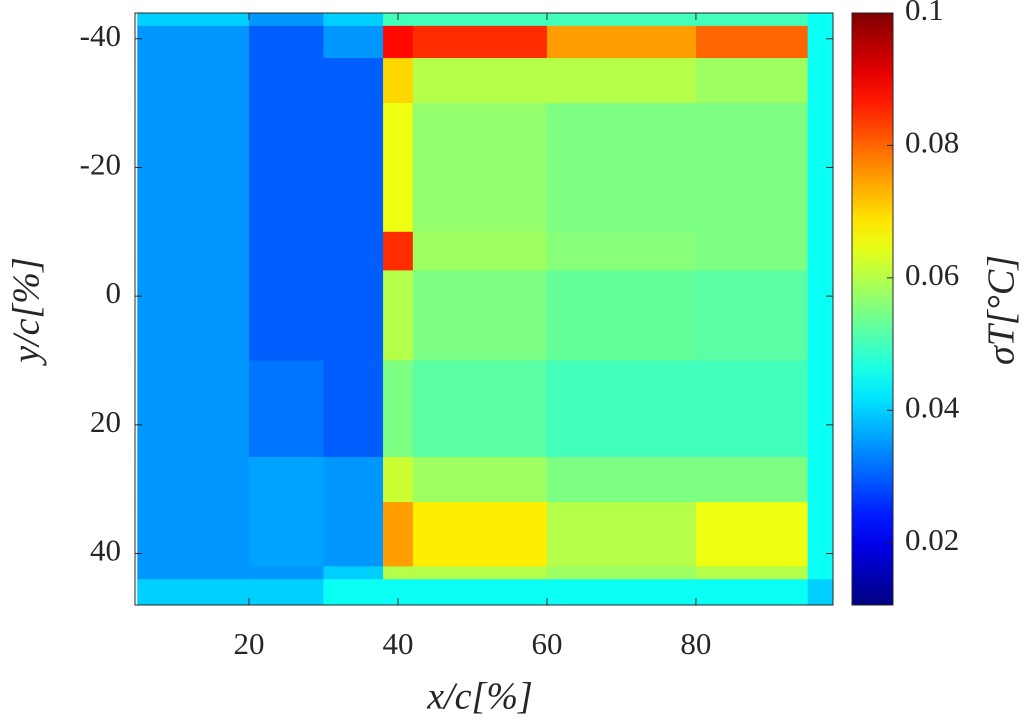 This screenshot has height=725, width=1025. Describe the element at coordinates (695, 643) in the screenshot. I see `x-tick-label: 80` at that location.